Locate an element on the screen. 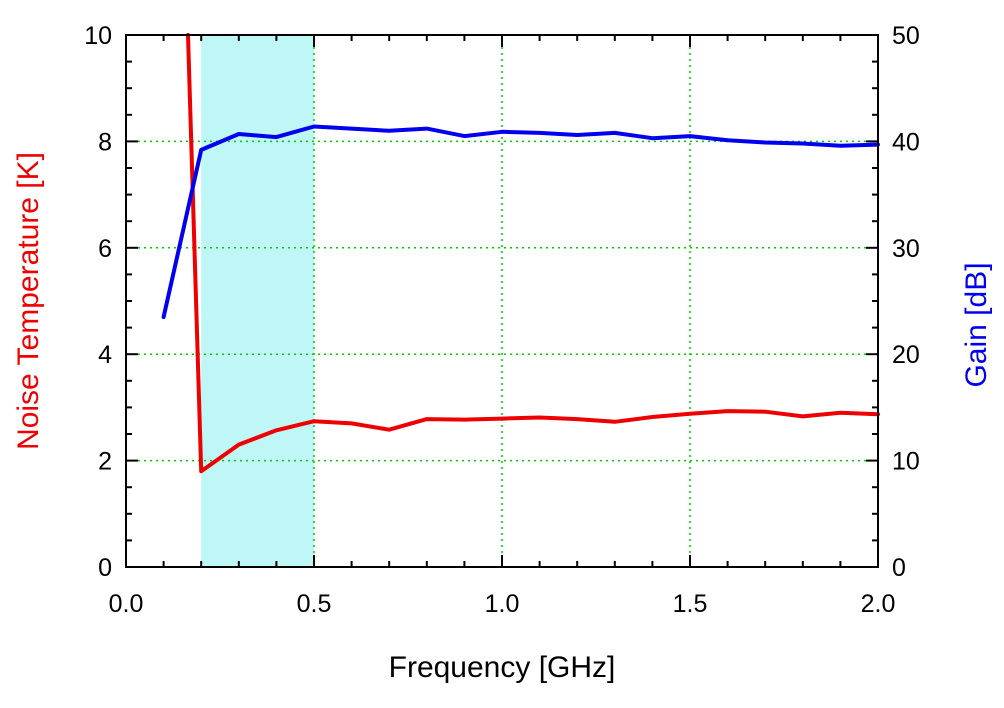 This screenshot has height=708, width=1004. x-tick-label: 1.5 is located at coordinates (690, 604).